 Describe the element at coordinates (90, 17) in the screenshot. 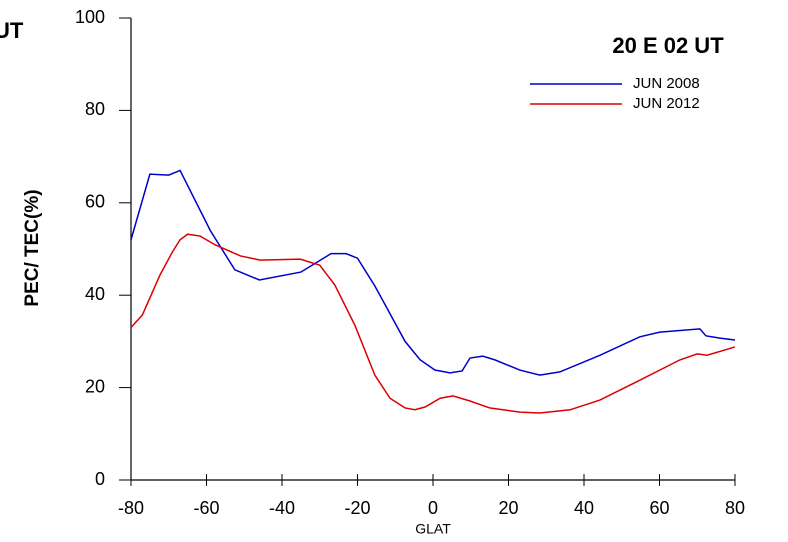

I see `y-tick-label: 100` at that location.